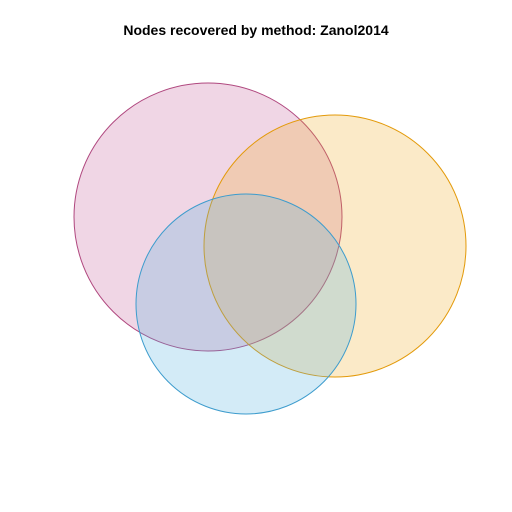  What do you see at coordinates (256, 30) in the screenshot?
I see `diagram-title: Nodes recovered by method: Zanol2014` at bounding box center [256, 30].